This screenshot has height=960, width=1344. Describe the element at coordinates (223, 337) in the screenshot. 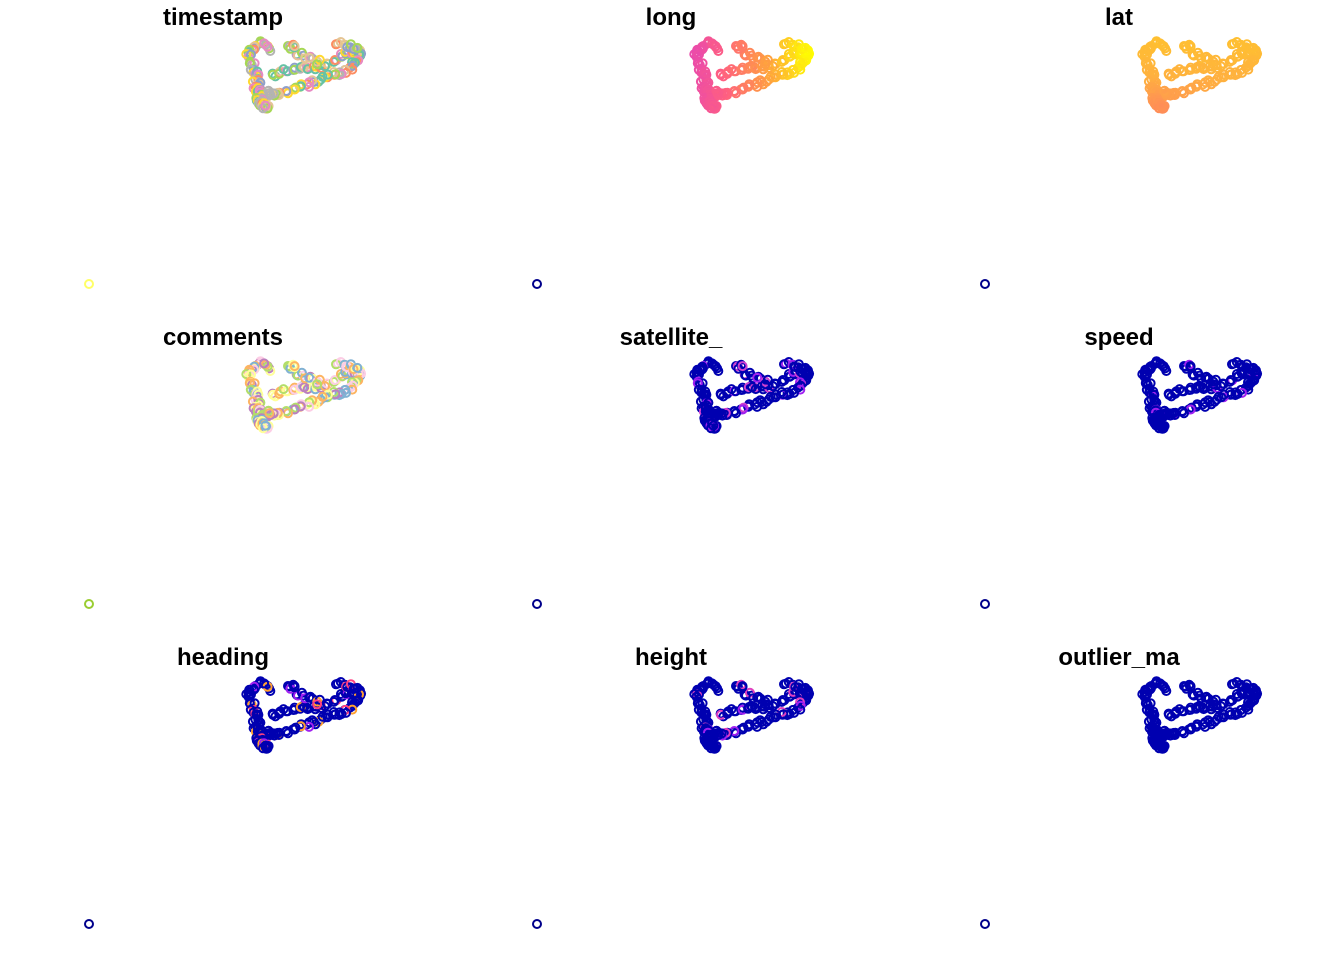

I see `panel-title-comments: comments` at that location.